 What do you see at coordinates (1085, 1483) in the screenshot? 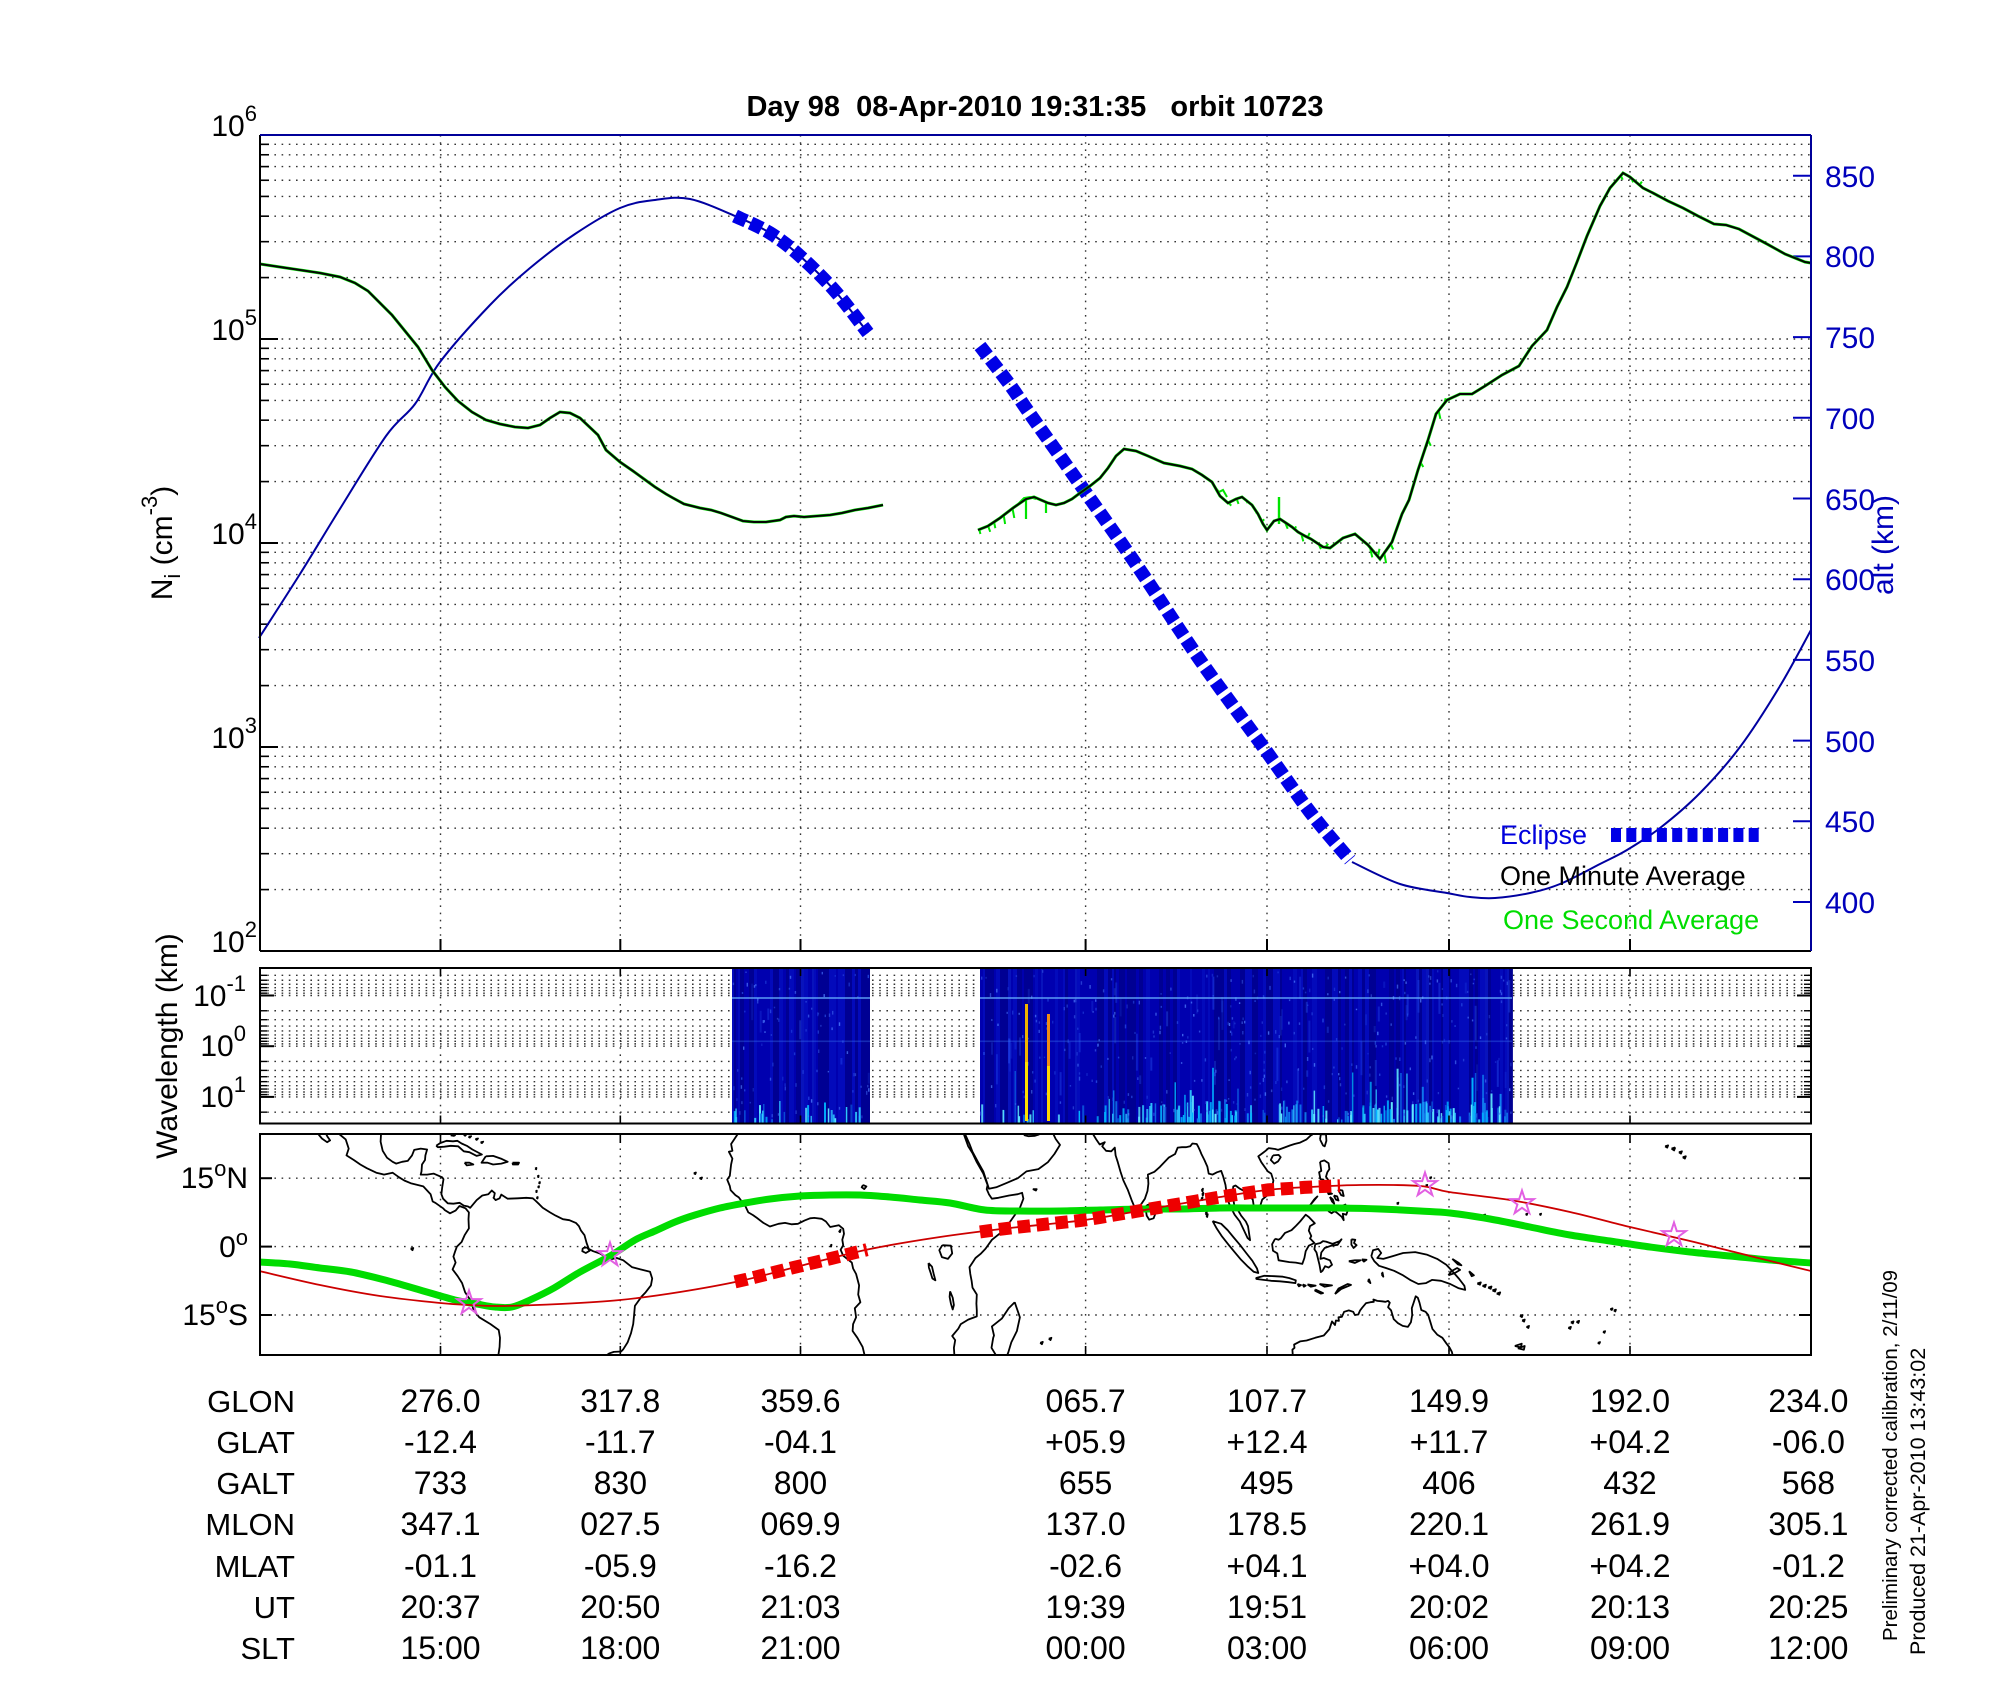
I see `svg-text: 655` at bounding box center [1085, 1483].